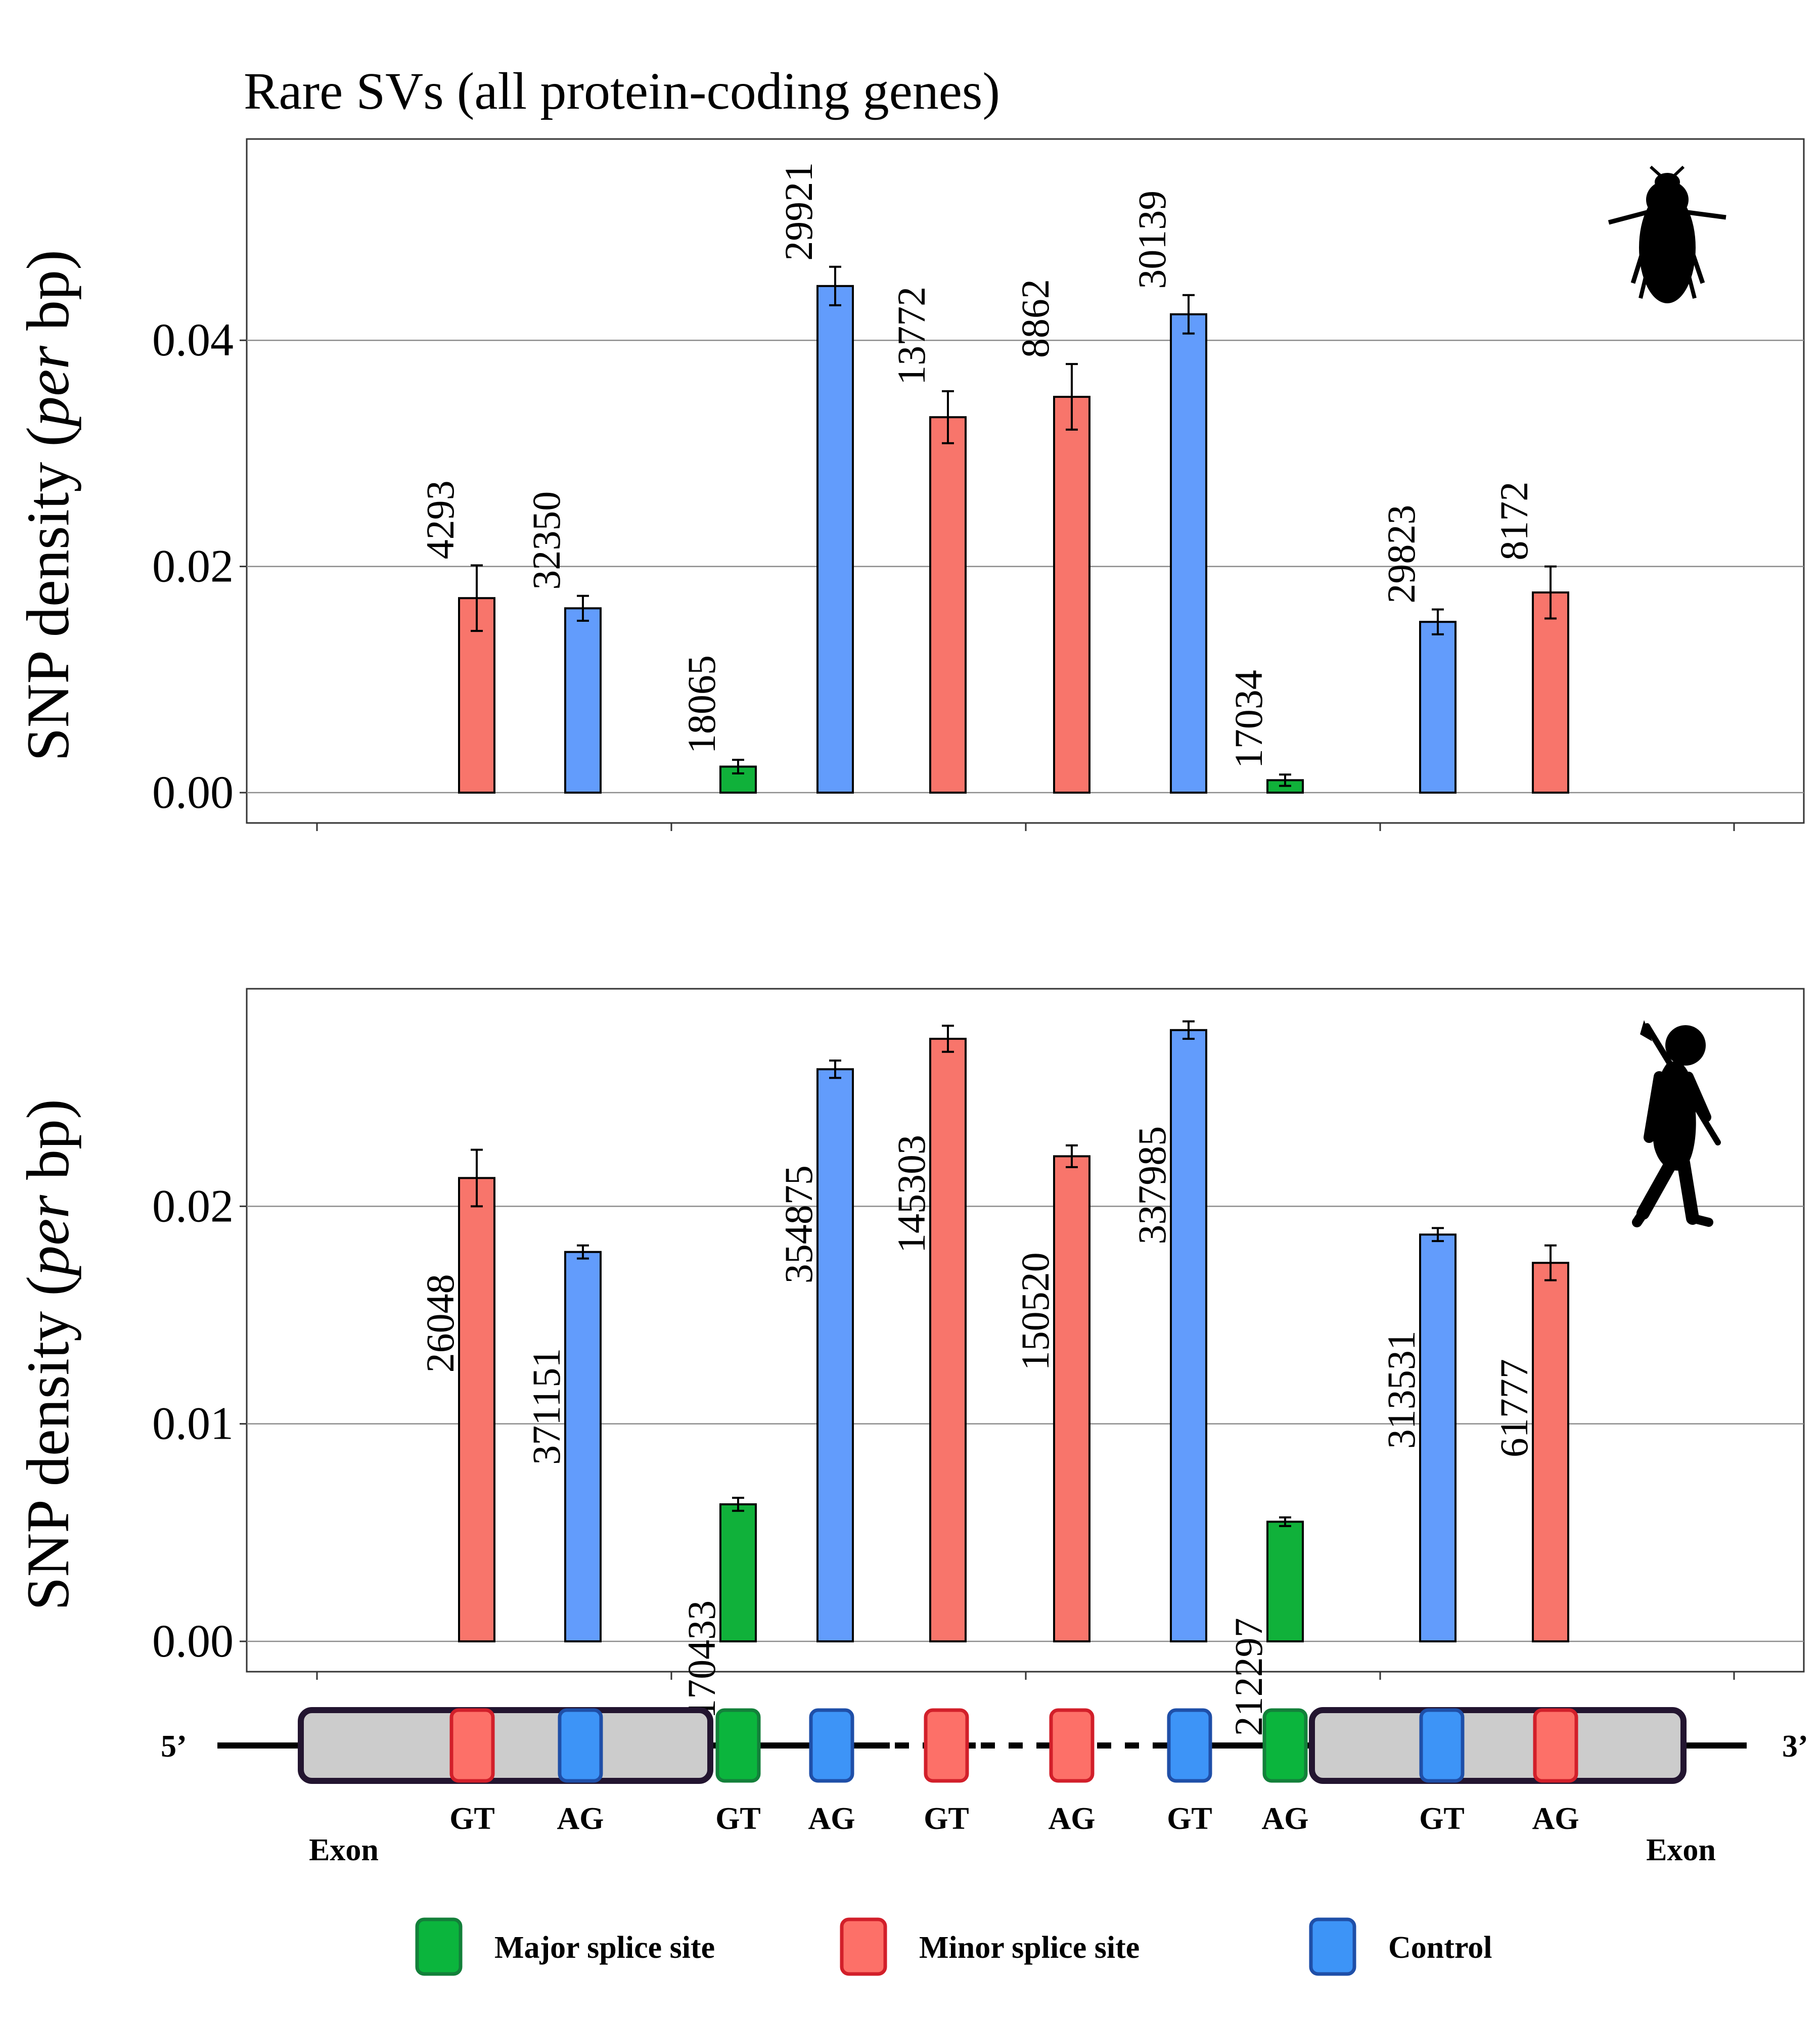 This screenshot has width=1820, height=2022. What do you see at coordinates (799, 211) in the screenshot?
I see `bar-count-label: 29921` at bounding box center [799, 211].